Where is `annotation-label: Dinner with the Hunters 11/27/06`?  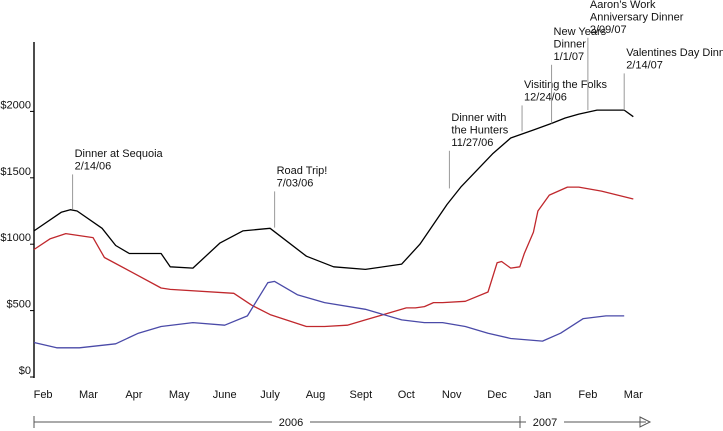 annotation-label: Dinner with the Hunters 11/27/06 is located at coordinates (479, 130).